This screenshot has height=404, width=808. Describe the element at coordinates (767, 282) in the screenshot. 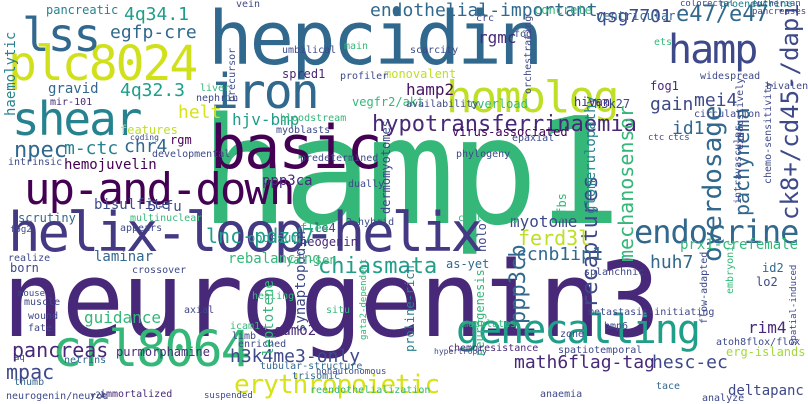

I see `word-lo2: lo2` at that location.